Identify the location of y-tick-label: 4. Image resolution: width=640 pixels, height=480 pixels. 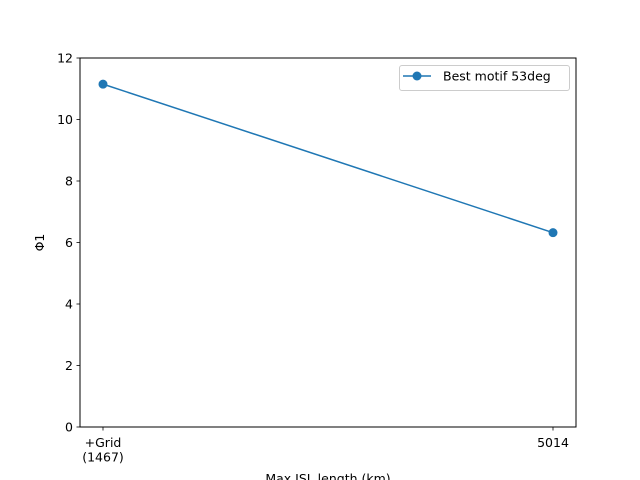
(69, 304).